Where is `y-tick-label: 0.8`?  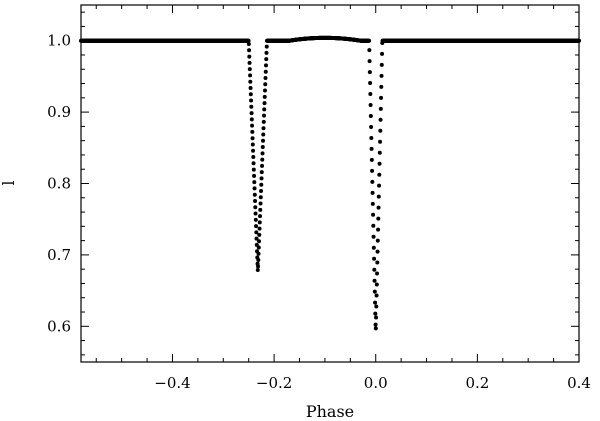
y-tick-label: 0.8 is located at coordinates (59, 184).